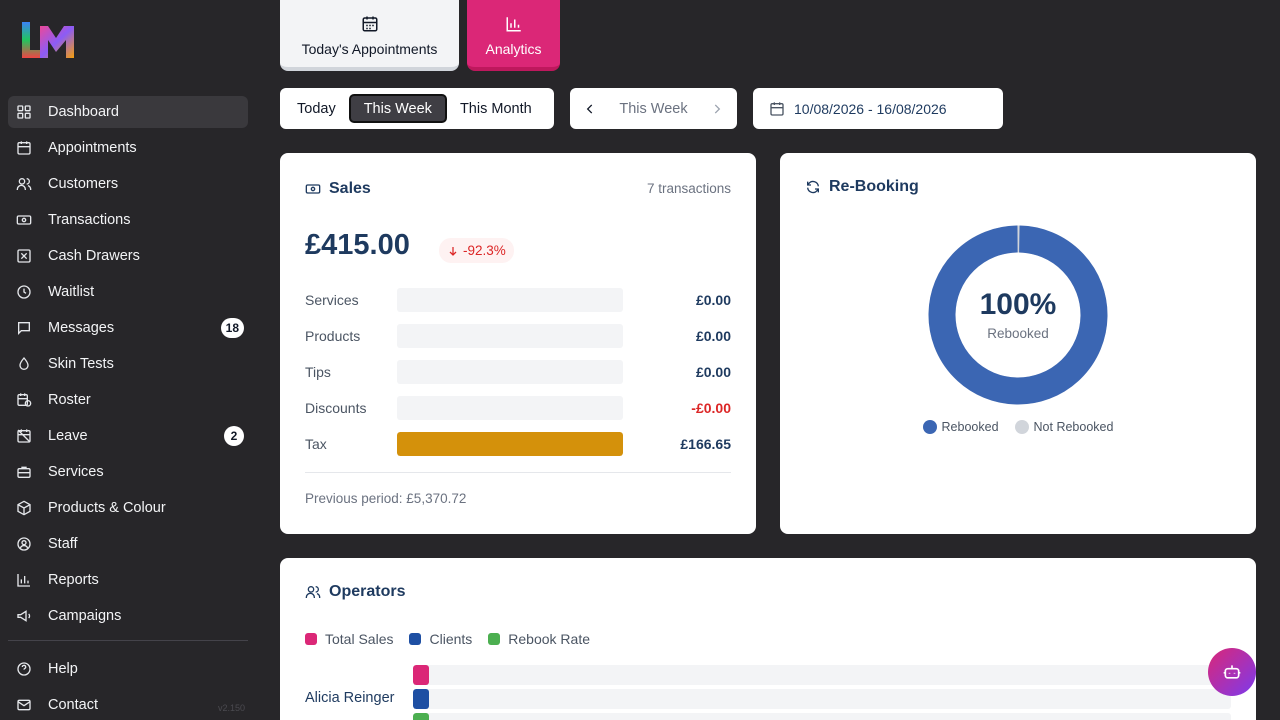 This screenshot has height=720, width=1280. I want to click on bot-icon, so click(1232, 672).